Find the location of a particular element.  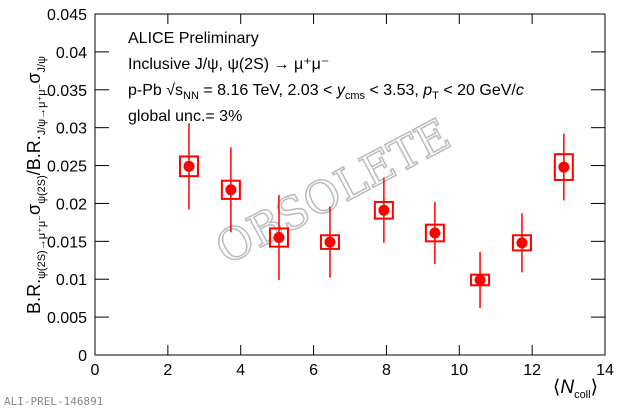

y-label-part: /B.R. is located at coordinates (34, 155).